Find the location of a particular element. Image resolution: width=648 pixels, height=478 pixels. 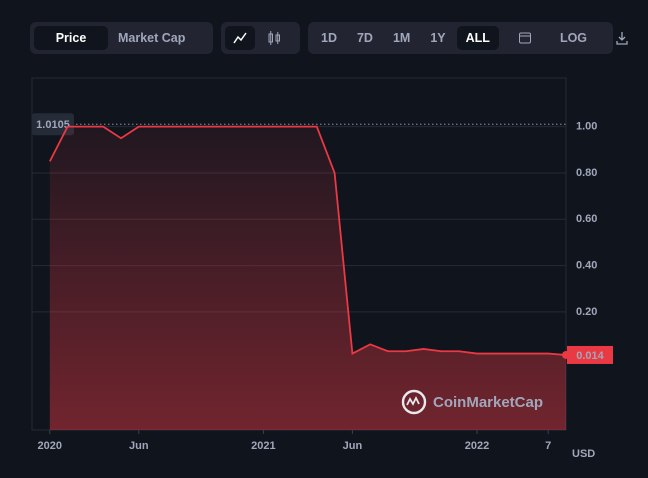

range-button: ALL is located at coordinates (477, 38).